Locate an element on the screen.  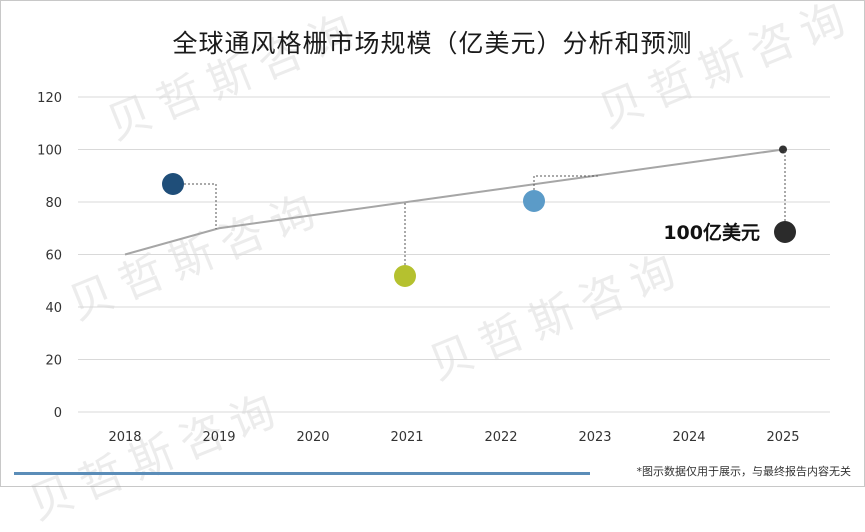
x-tick-label: 2018 is located at coordinates (124, 437).